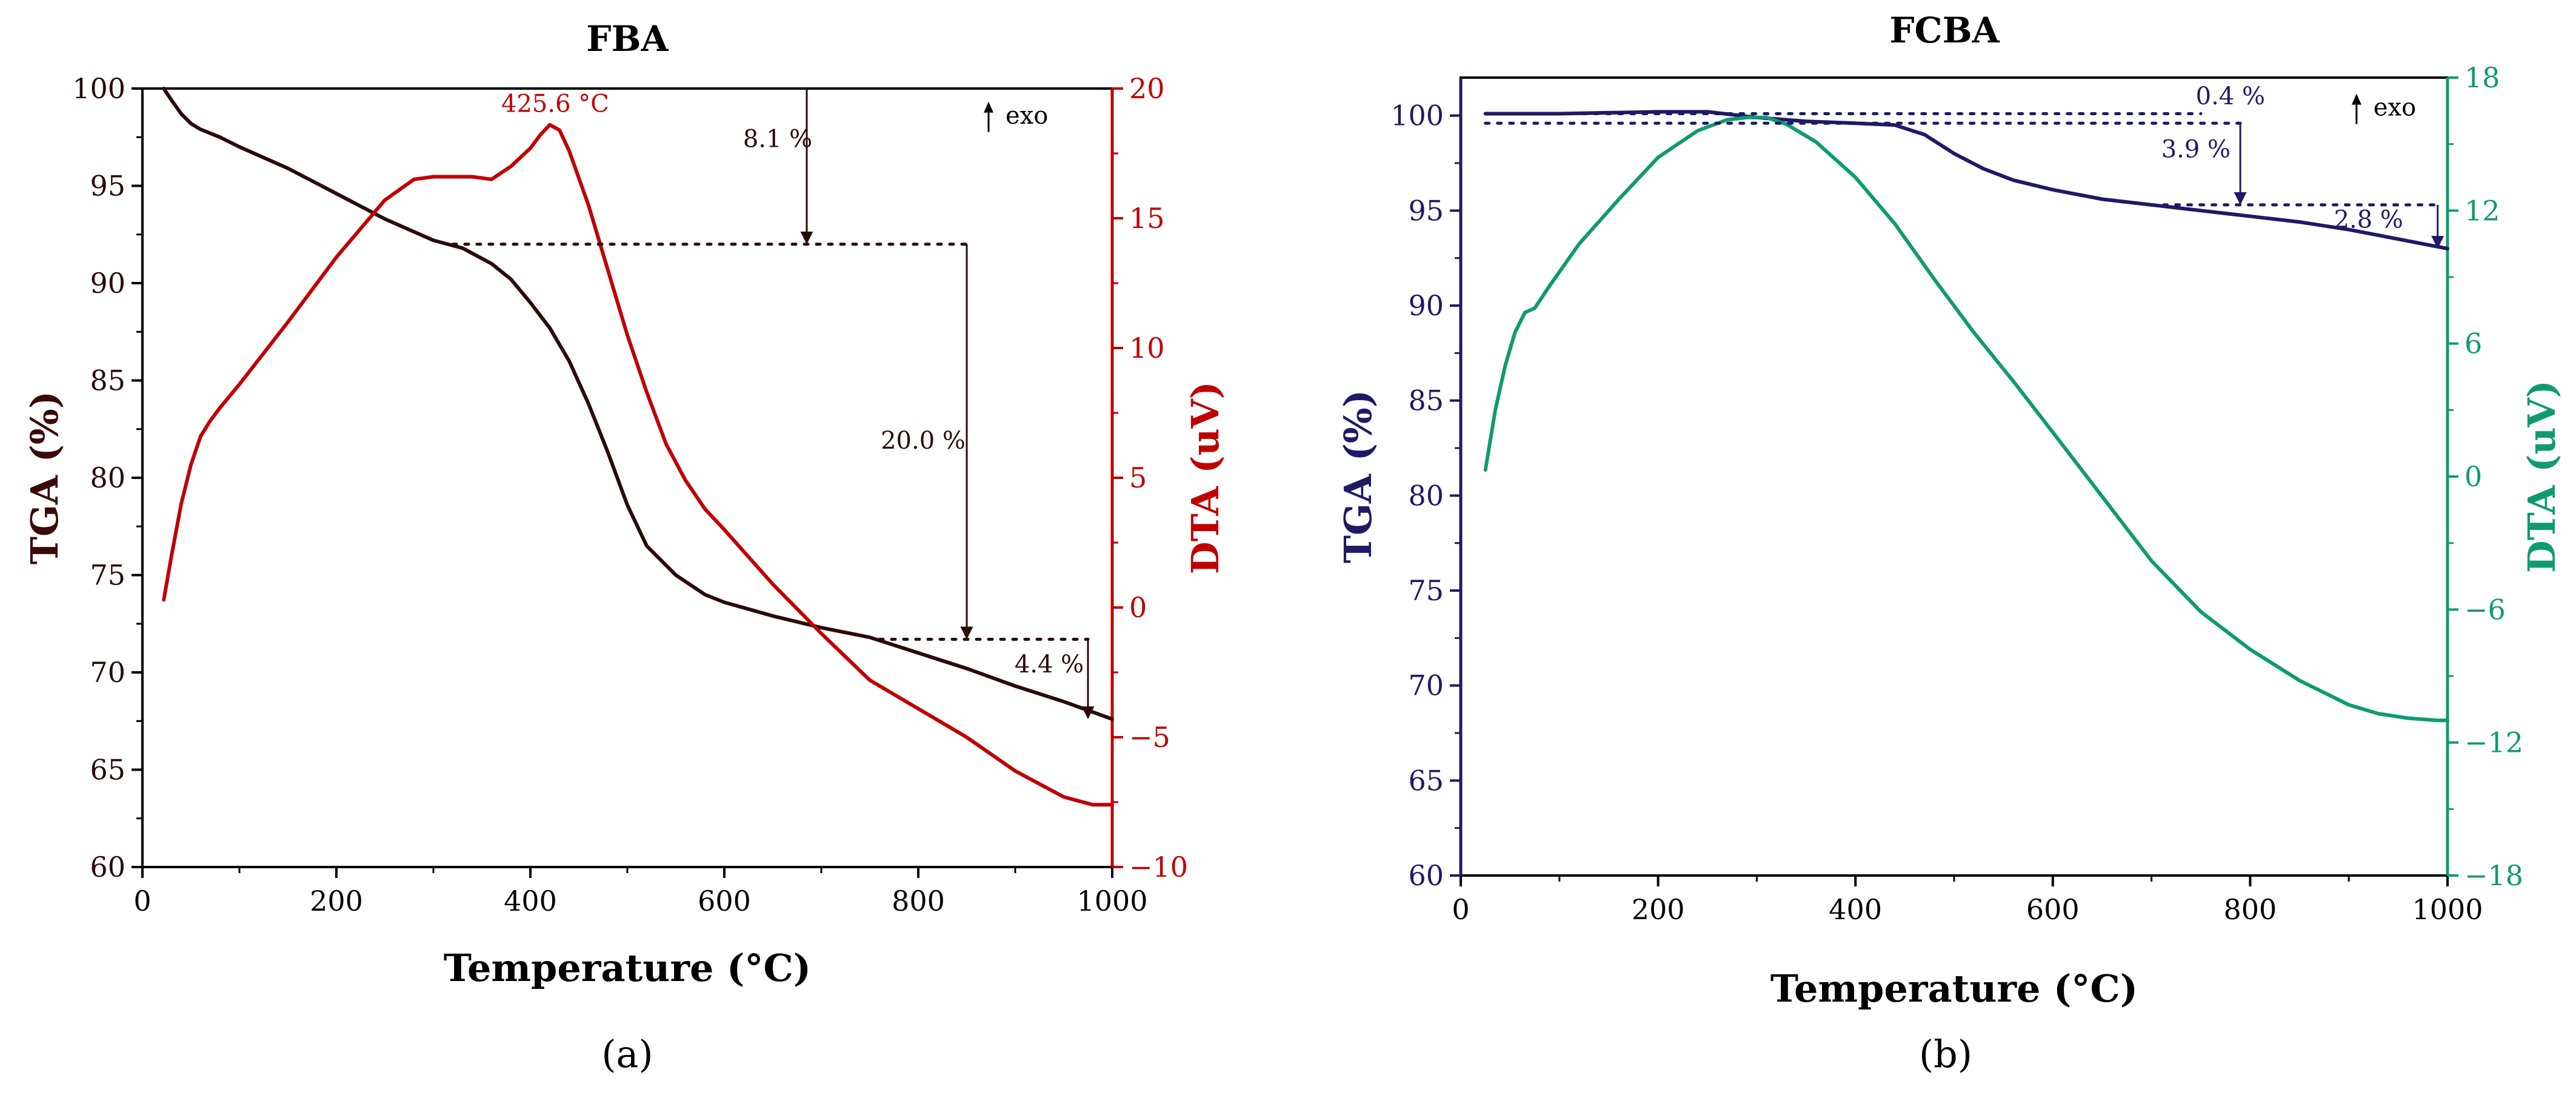 Image resolution: width=2576 pixels, height=1095 pixels. I want to click on annotation-label: 4.4 %, so click(1049, 664).